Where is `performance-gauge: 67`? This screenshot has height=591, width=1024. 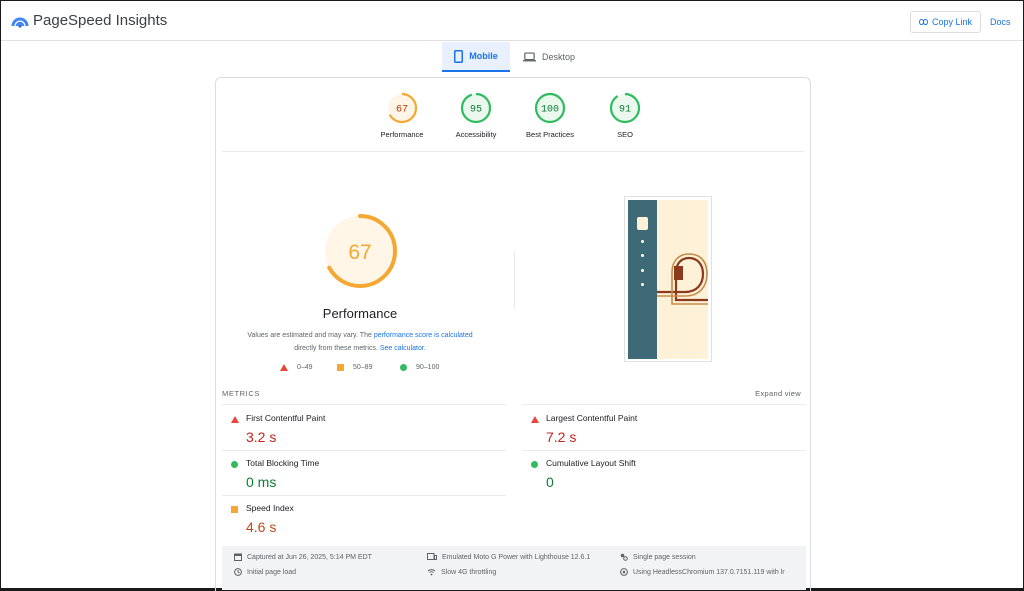 performance-gauge: 67 is located at coordinates (360, 251).